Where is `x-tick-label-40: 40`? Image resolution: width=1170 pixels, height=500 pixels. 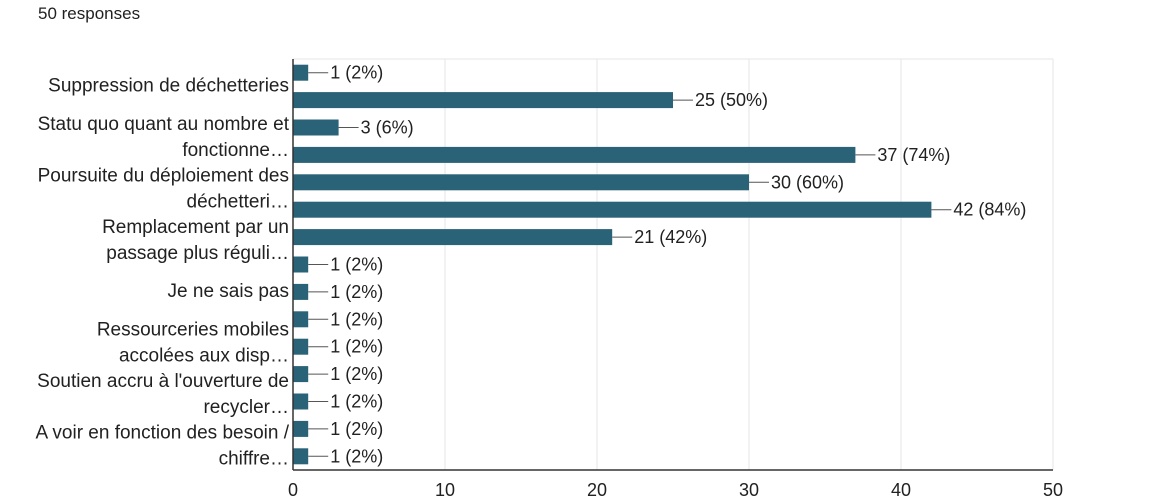 x-tick-label-40: 40 is located at coordinates (901, 490).